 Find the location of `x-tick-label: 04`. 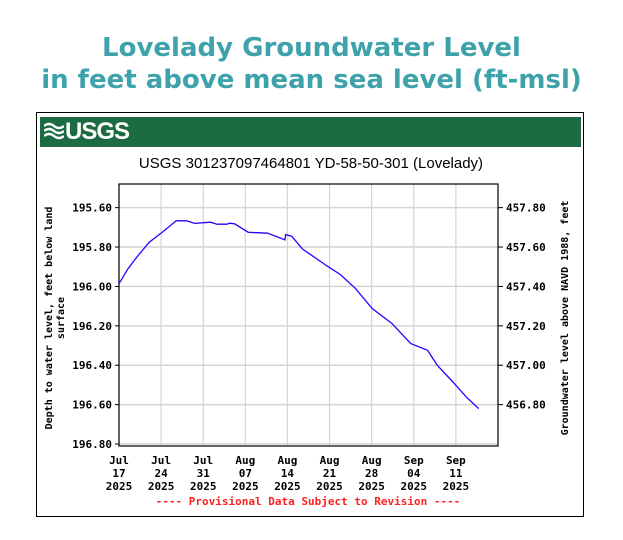

x-tick-label: 04 is located at coordinates (414, 473).